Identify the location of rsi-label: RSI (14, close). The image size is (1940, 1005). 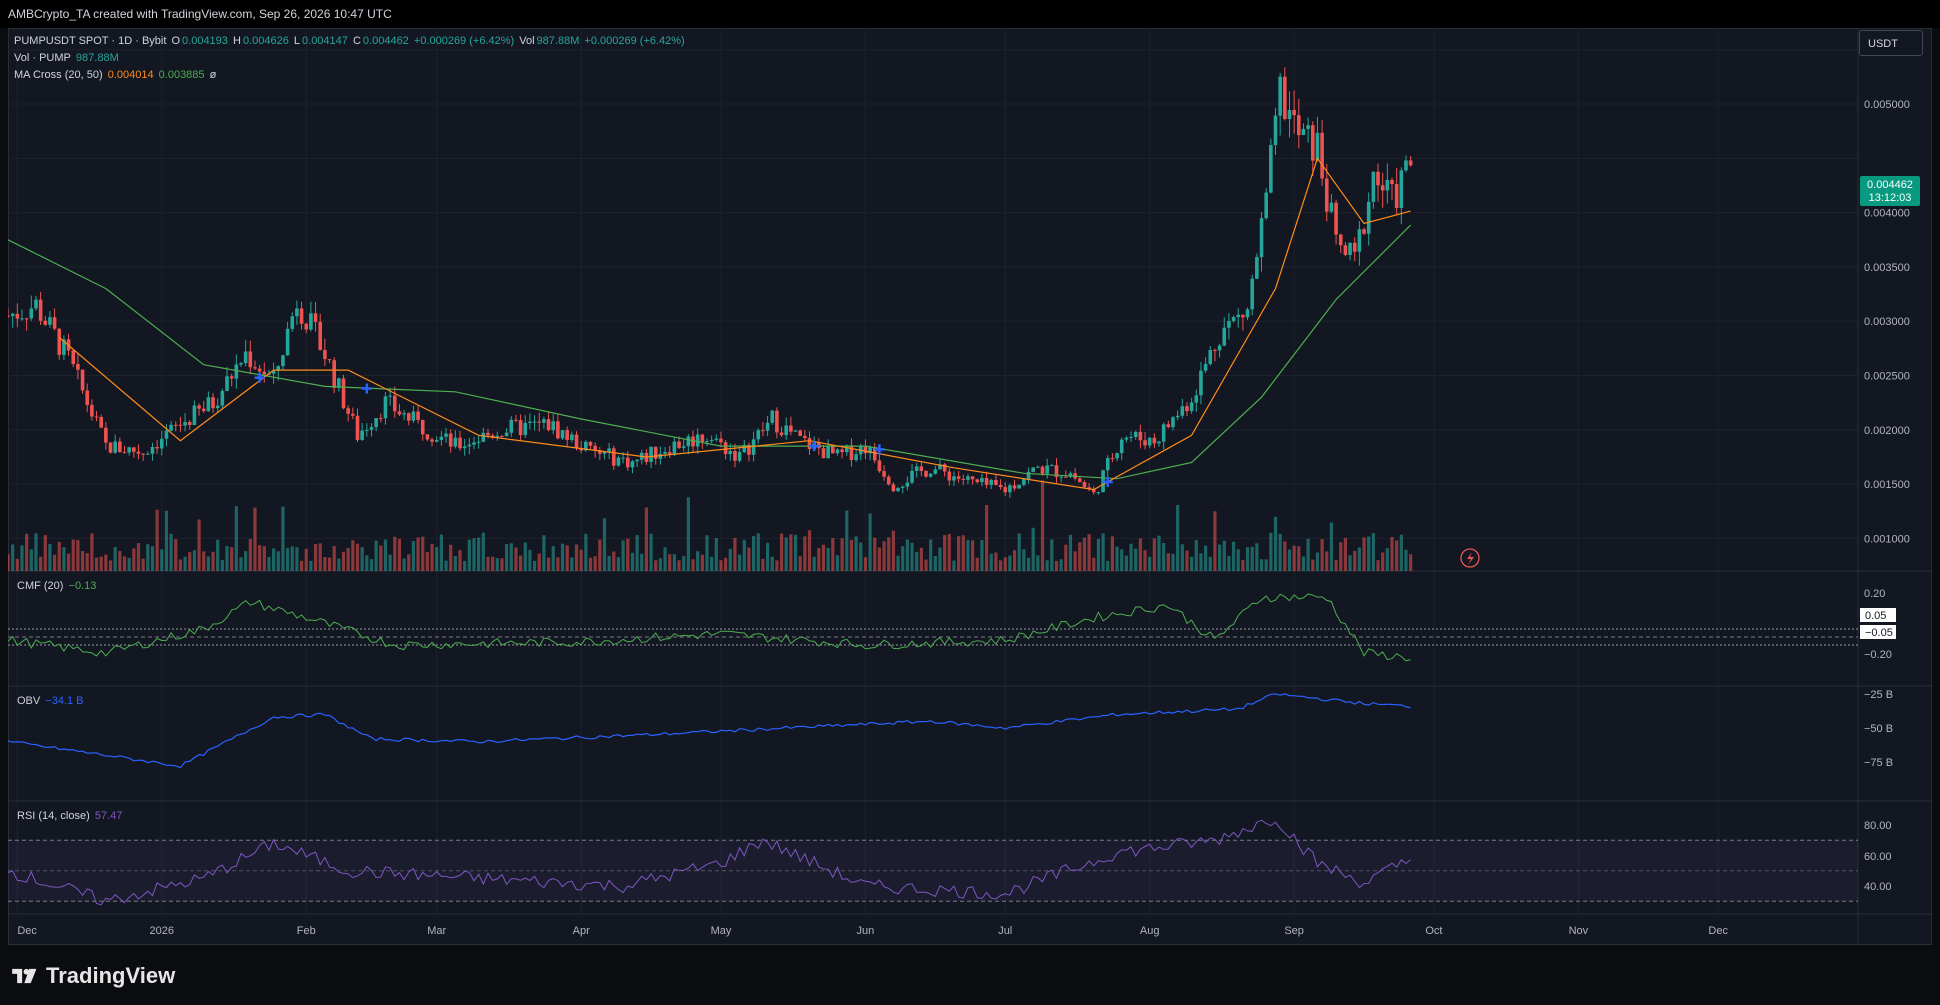
(53, 816).